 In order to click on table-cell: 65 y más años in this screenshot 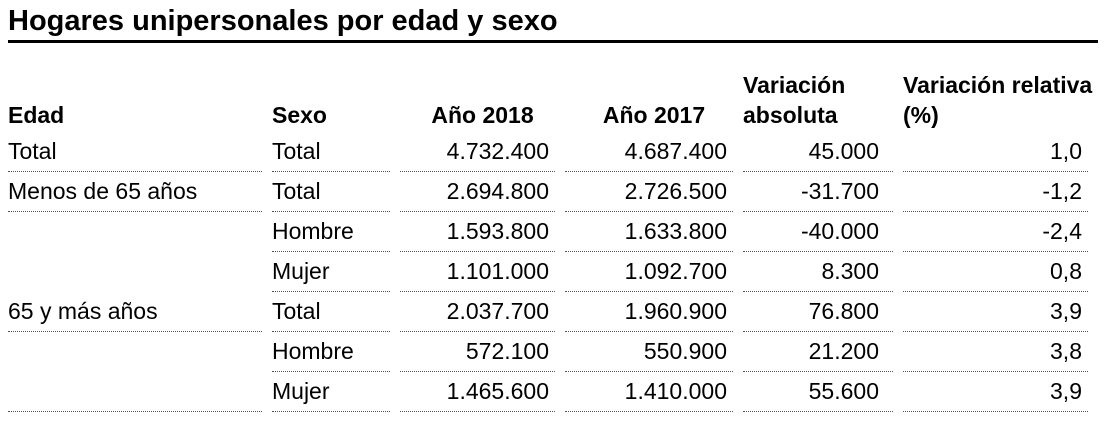, I will do `click(140, 312)`.